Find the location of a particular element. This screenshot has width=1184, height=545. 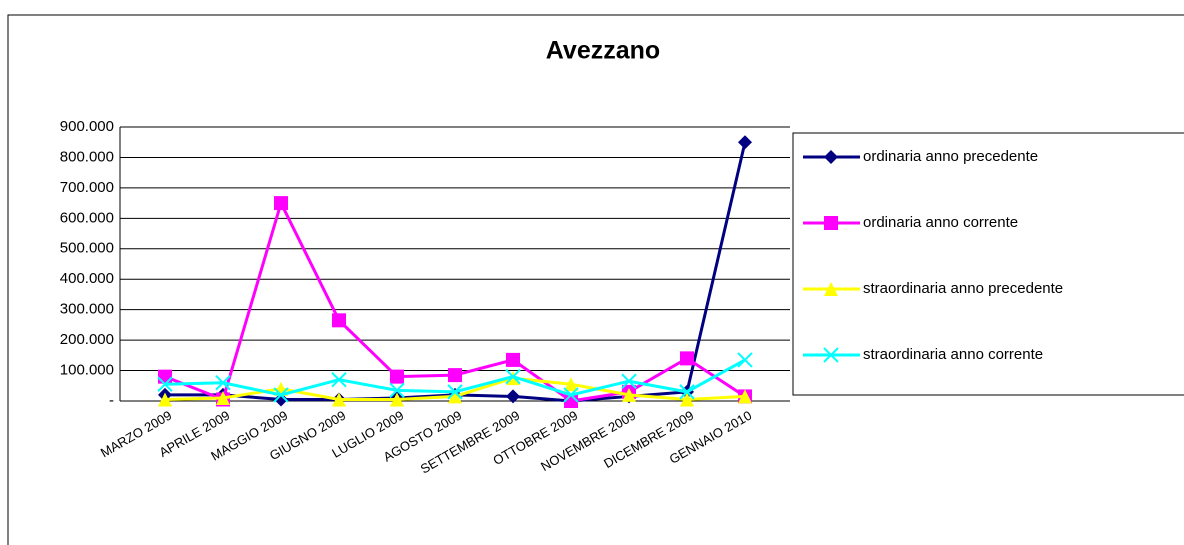

legend-label: ordinaria anno corrente is located at coordinates (941, 222).